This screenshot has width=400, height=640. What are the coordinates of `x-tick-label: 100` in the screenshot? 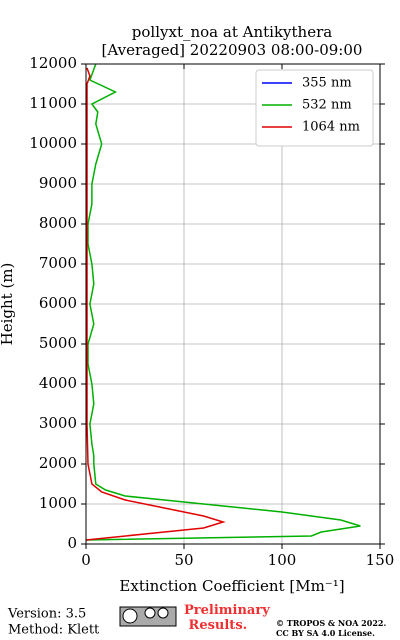 It's located at (282, 560).